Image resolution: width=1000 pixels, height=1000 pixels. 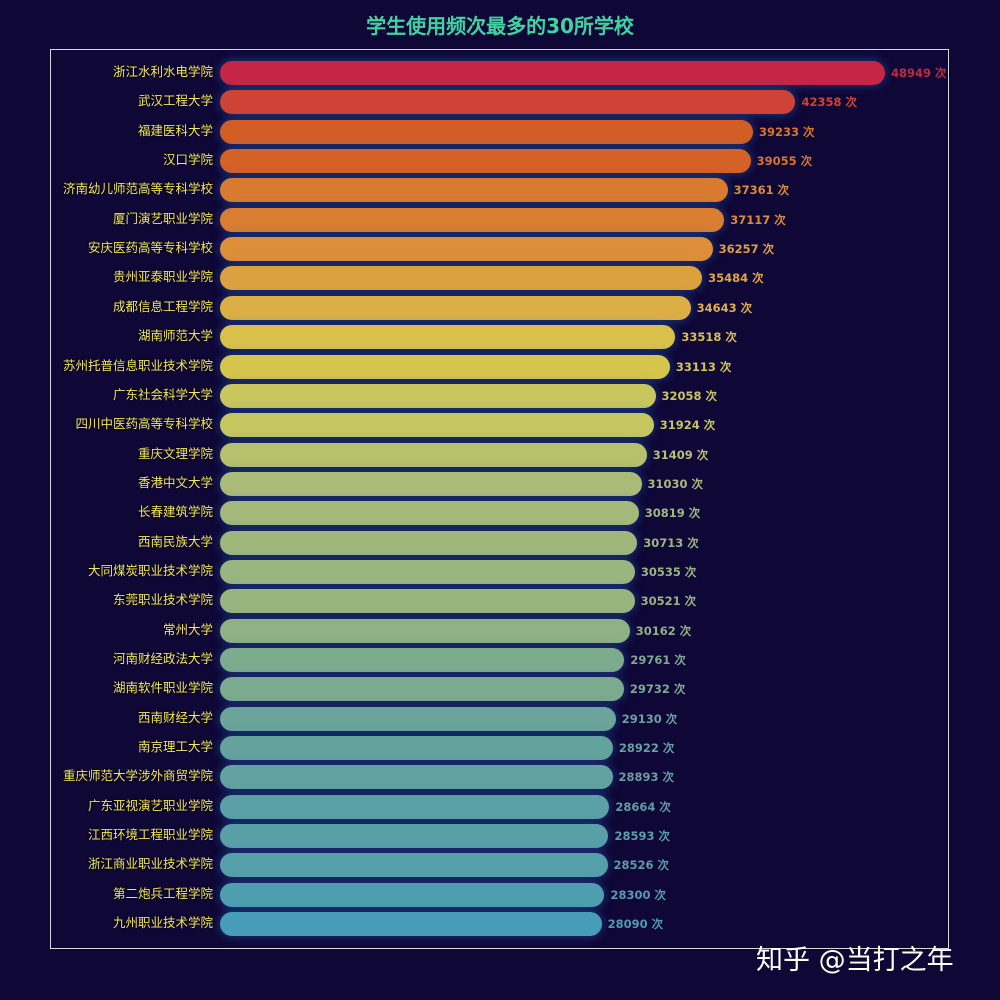 I want to click on category-label: 南京理工大学, so click(x=175, y=747).